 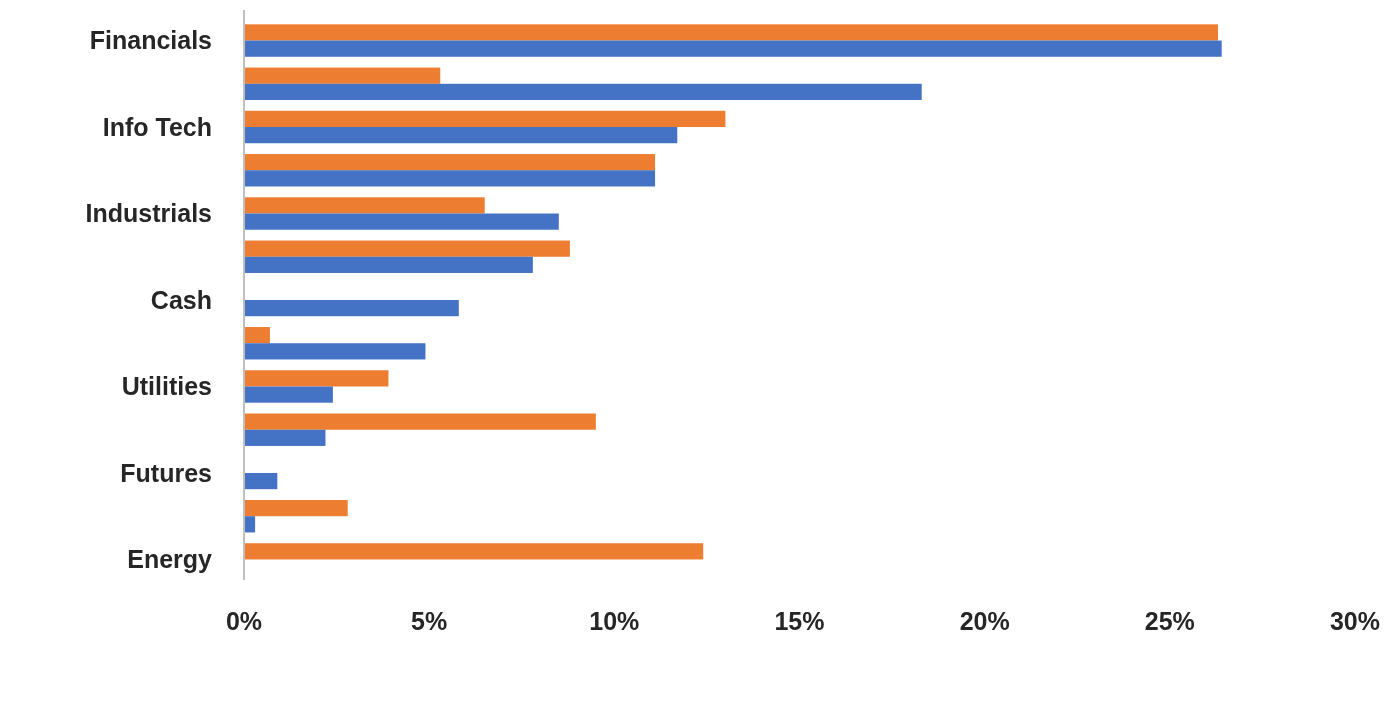 What do you see at coordinates (984, 621) in the screenshot?
I see `x-tick-label: 20%` at bounding box center [984, 621].